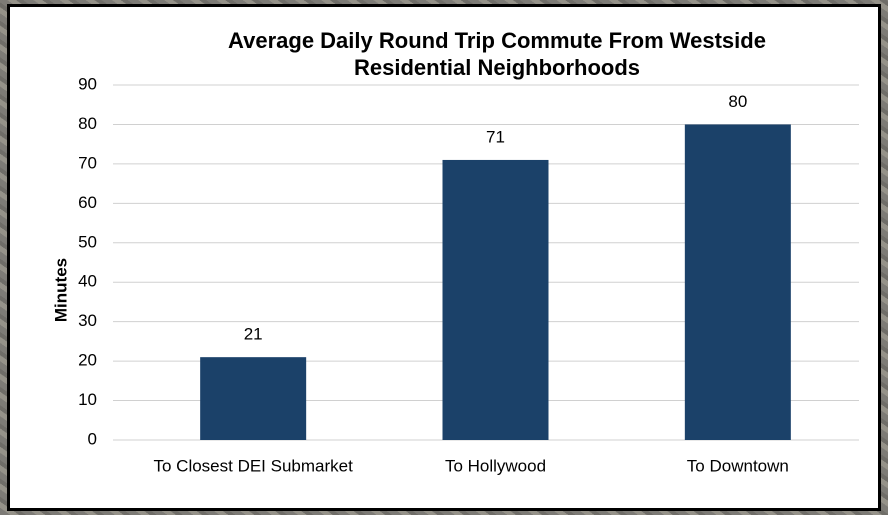 This screenshot has height=515, width=888. I want to click on y-tick-label: 80, so click(87, 123).